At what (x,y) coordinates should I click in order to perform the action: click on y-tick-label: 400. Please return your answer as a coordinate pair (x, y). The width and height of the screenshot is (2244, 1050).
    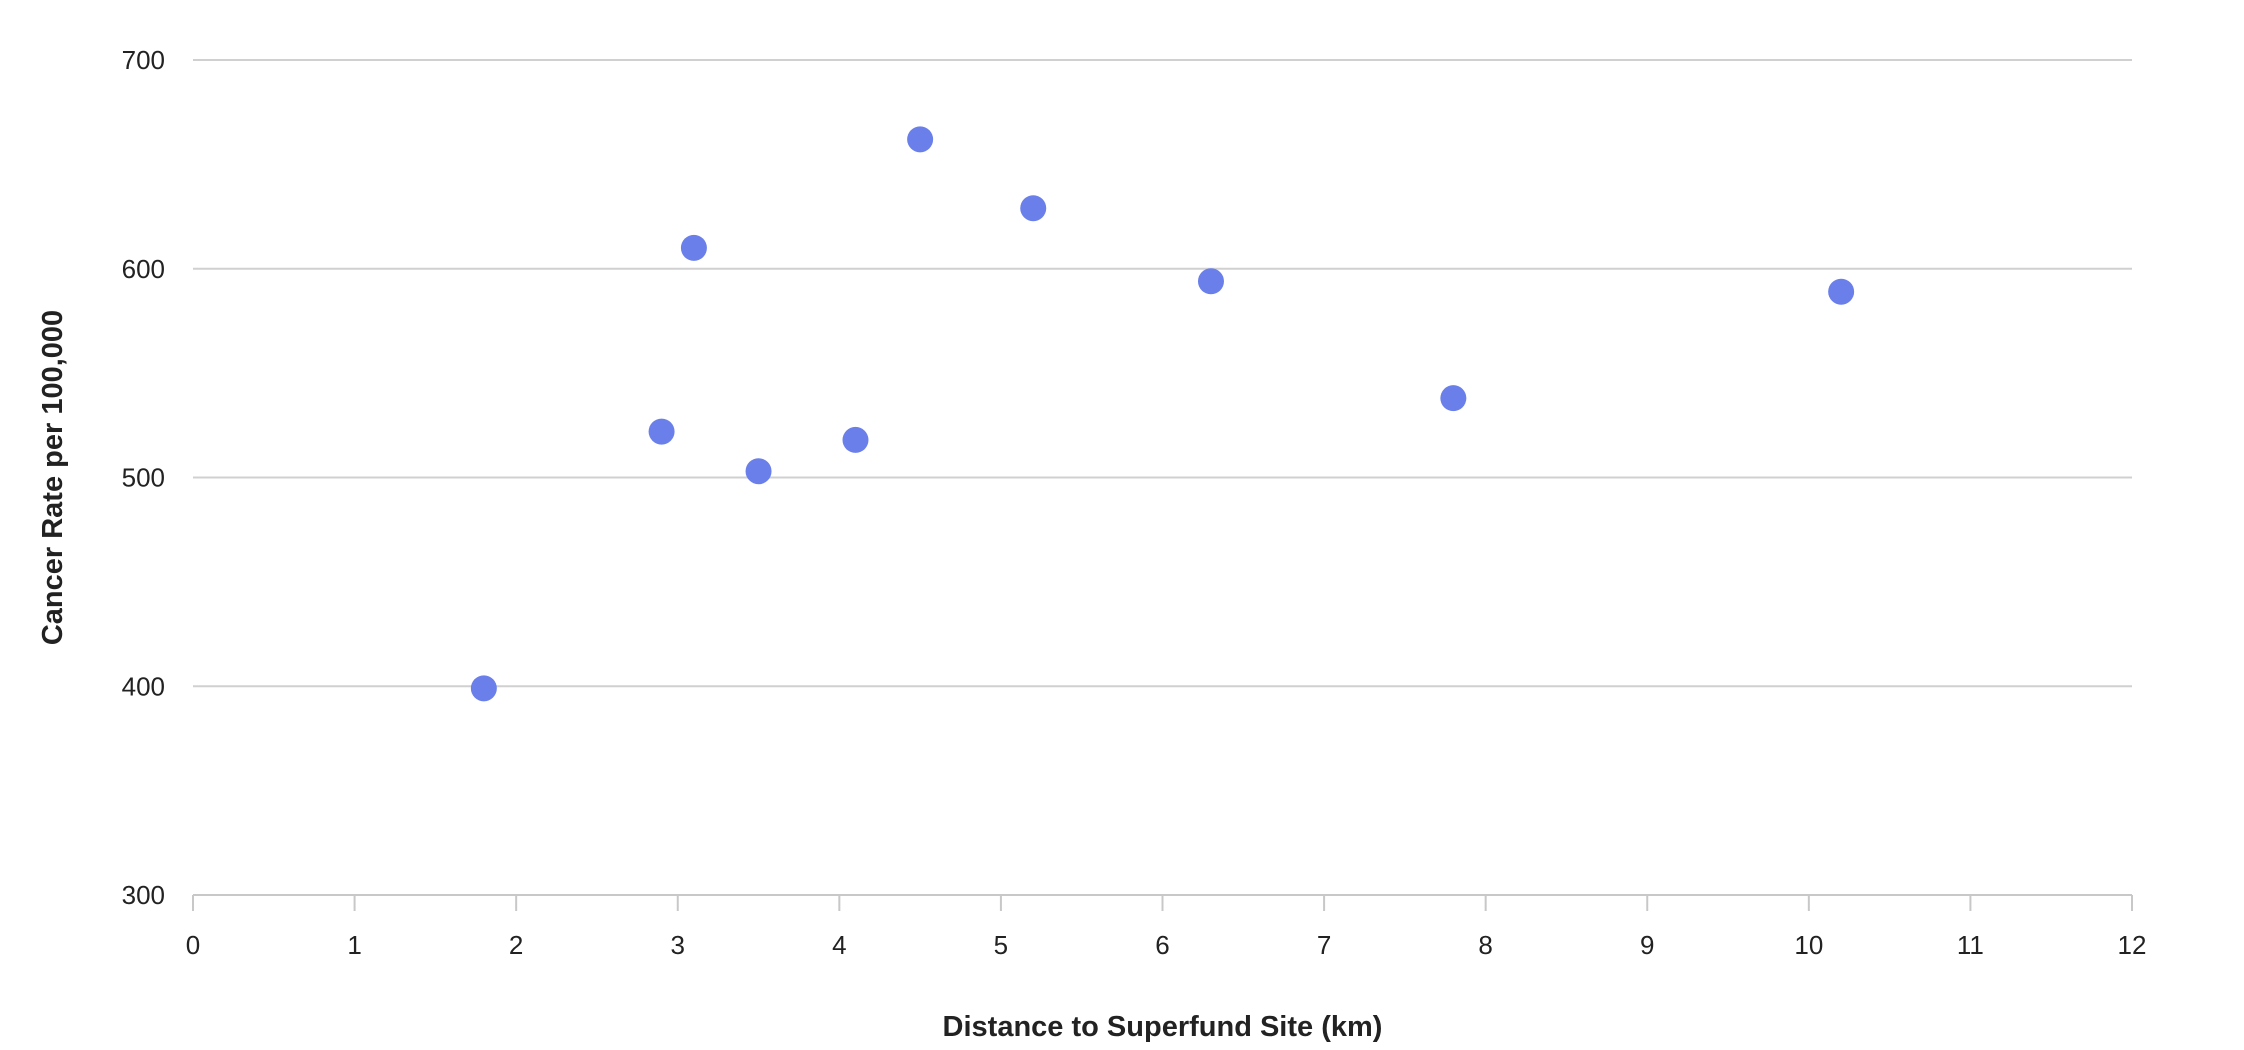
    Looking at the image, I should click on (143, 686).